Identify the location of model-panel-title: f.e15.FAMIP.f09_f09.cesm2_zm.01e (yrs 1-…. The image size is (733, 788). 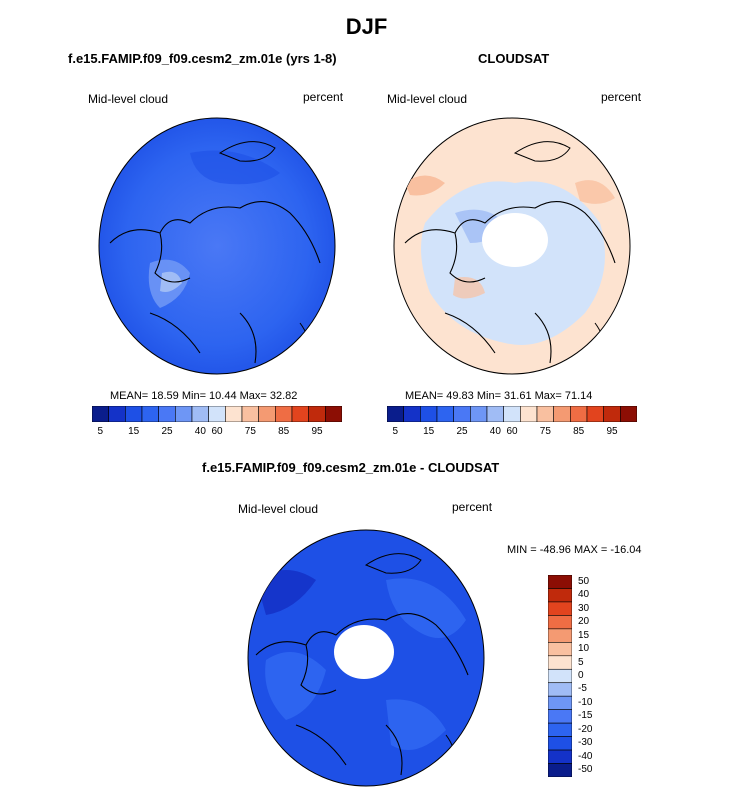
(202, 58).